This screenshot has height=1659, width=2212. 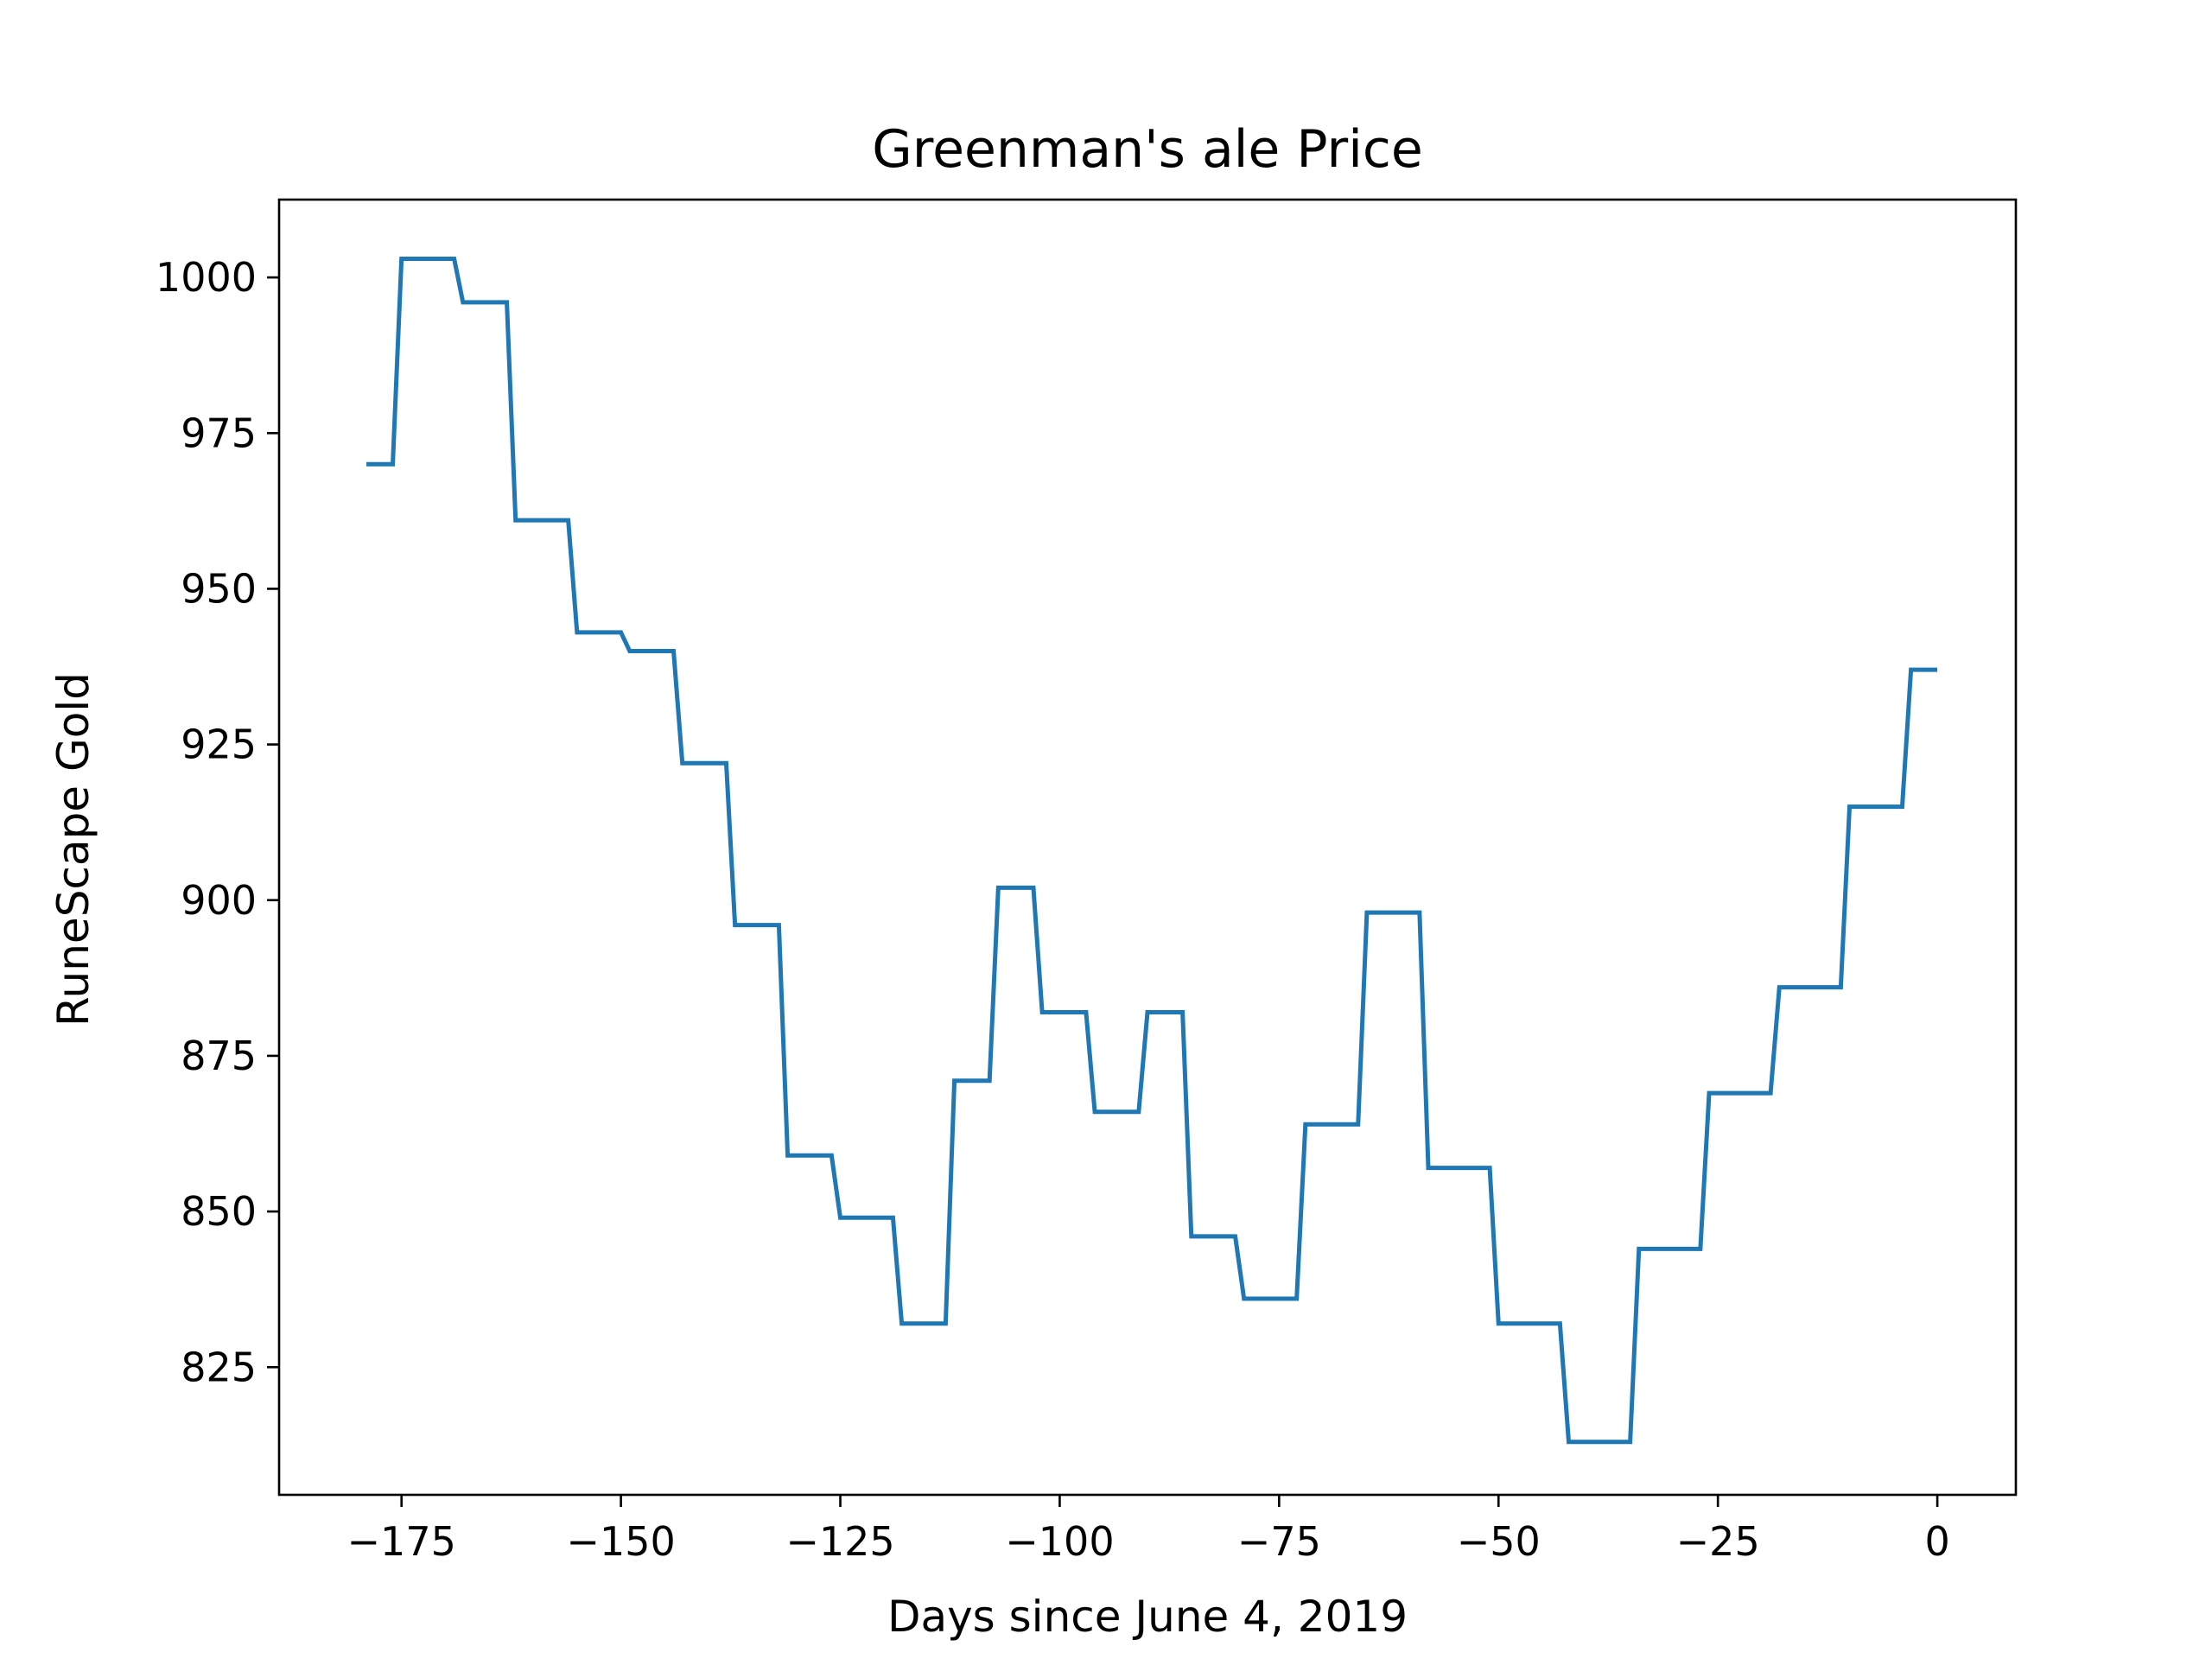 I want to click on y-tick-label: 975, so click(x=219, y=433).